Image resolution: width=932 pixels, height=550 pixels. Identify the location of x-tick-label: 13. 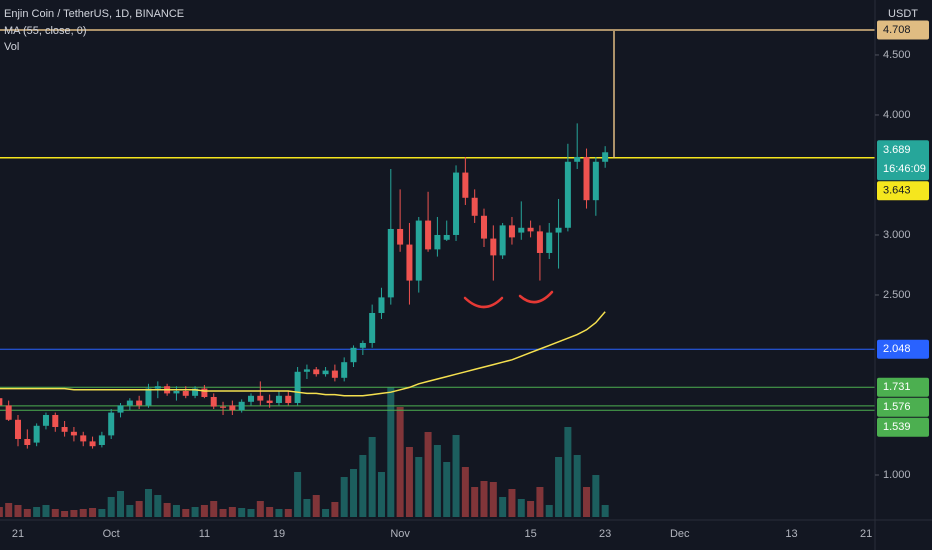
(791, 534).